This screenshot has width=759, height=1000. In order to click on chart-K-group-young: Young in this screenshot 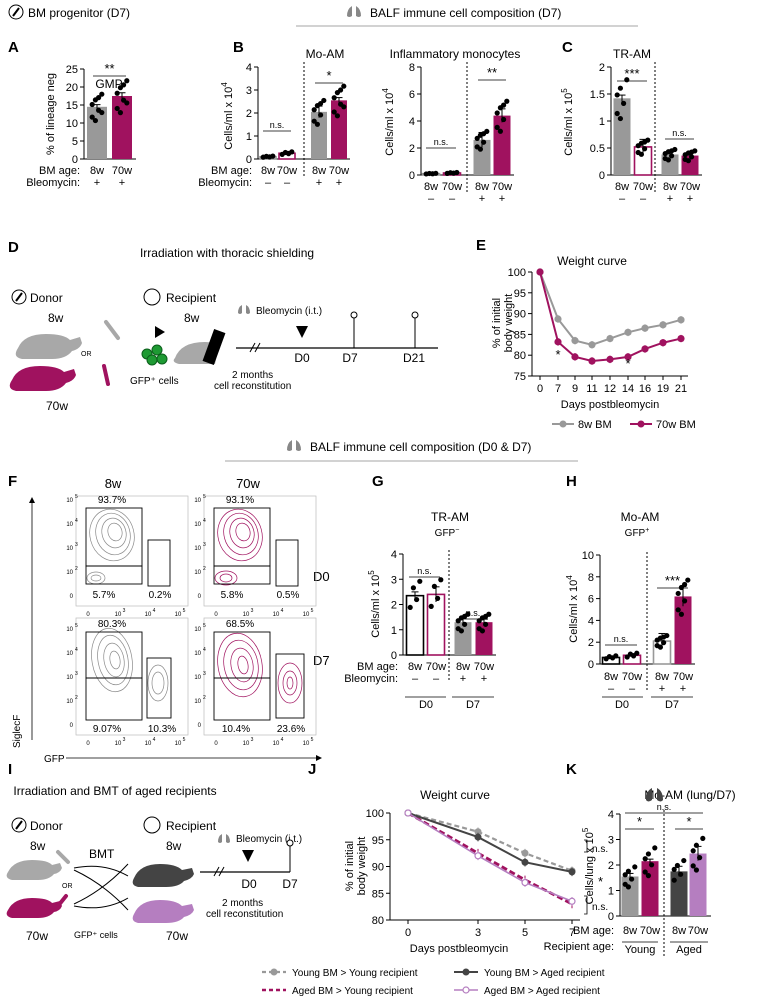, I will do `click(640, 950)`.